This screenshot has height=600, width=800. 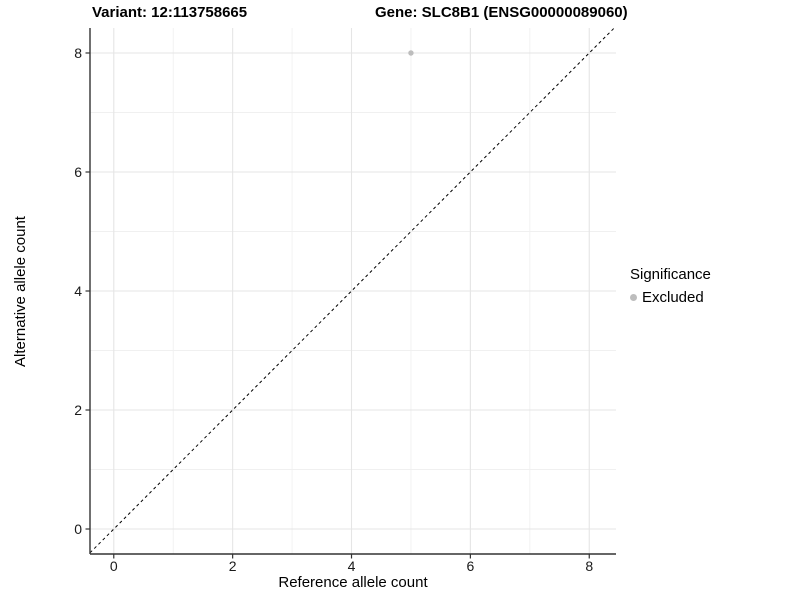 What do you see at coordinates (233, 566) in the screenshot?
I see `x-tick-label: 2` at bounding box center [233, 566].